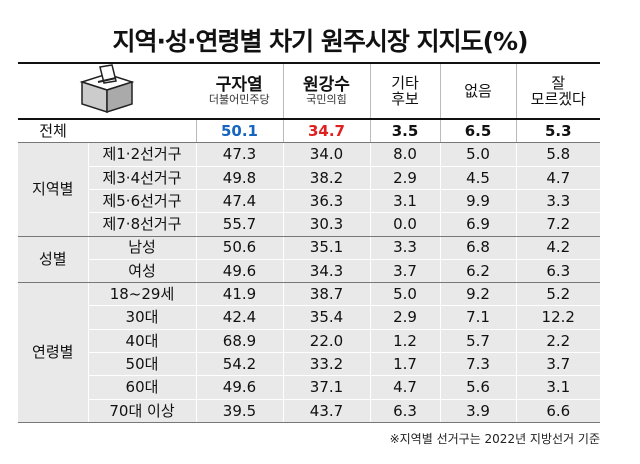  What do you see at coordinates (142, 271) in the screenshot?
I see `row-label: 여성` at bounding box center [142, 271].